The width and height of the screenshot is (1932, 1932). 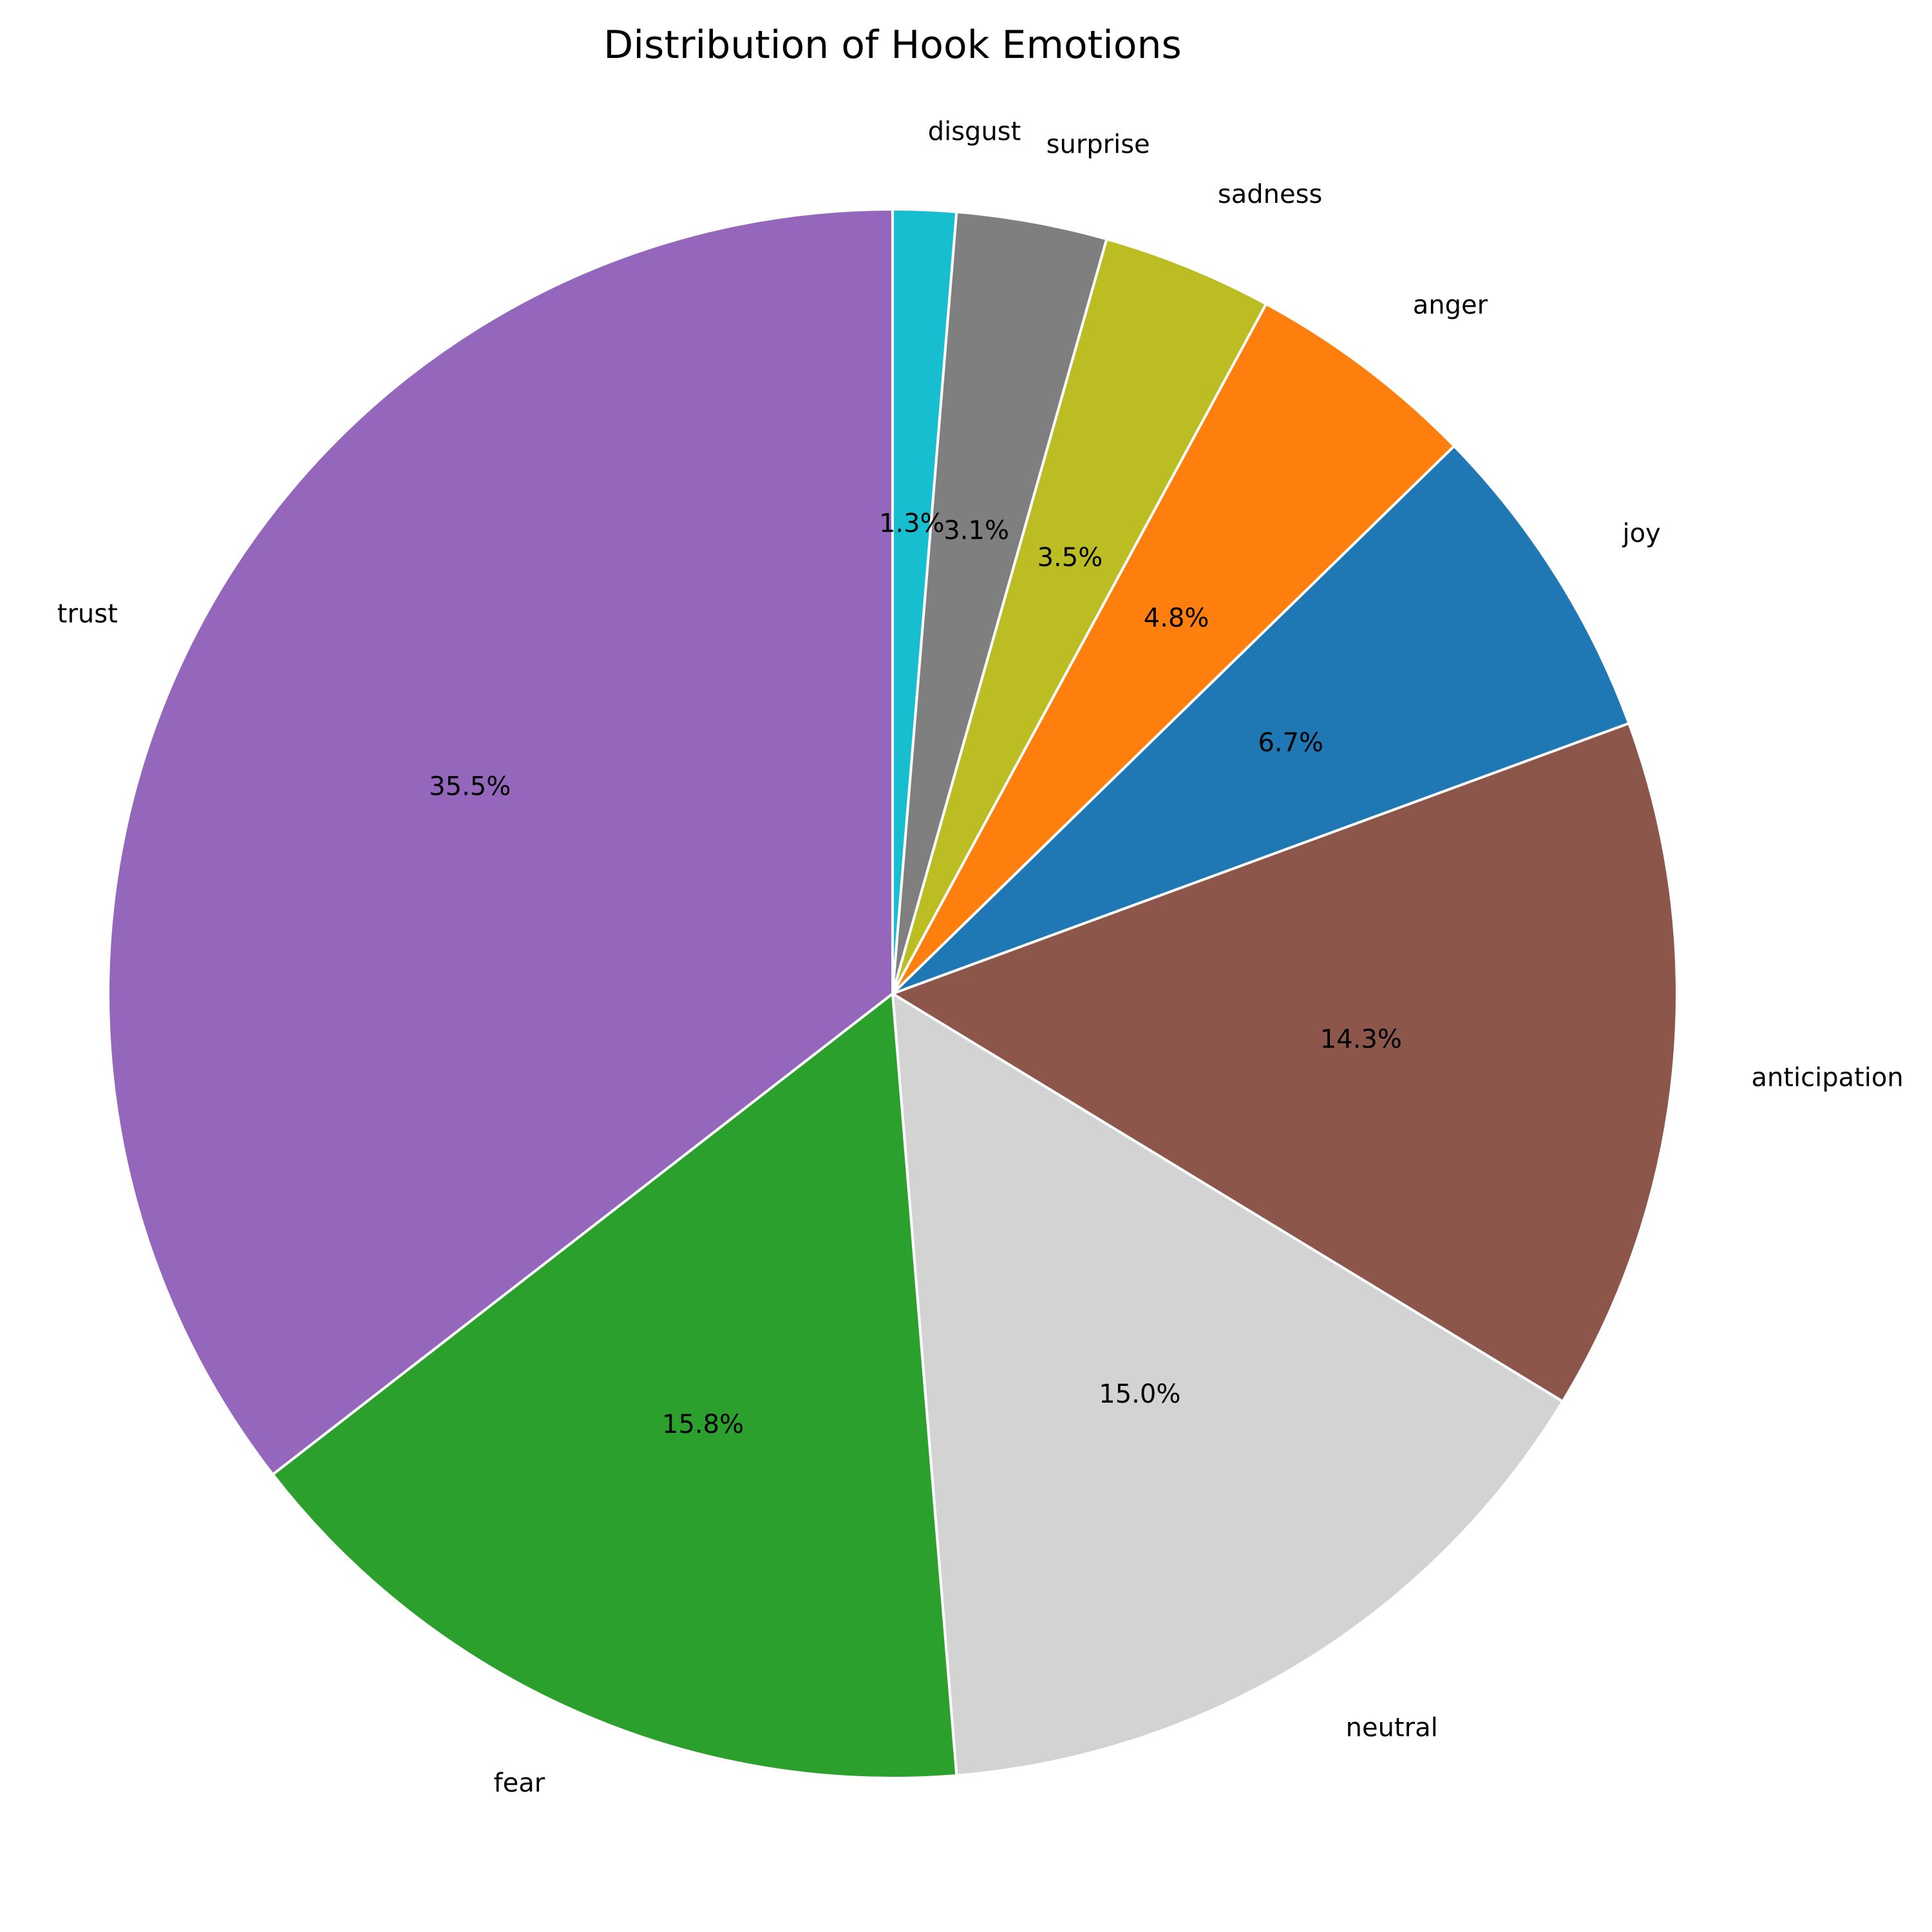 I want to click on pie-slice-sadness, so click(x=1079, y=617).